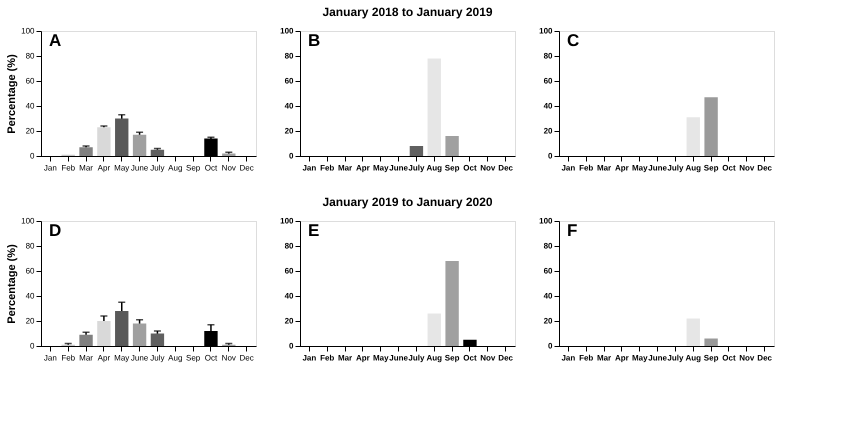 The image size is (859, 439). What do you see at coordinates (573, 40) in the screenshot?
I see `annotation: C` at bounding box center [573, 40].